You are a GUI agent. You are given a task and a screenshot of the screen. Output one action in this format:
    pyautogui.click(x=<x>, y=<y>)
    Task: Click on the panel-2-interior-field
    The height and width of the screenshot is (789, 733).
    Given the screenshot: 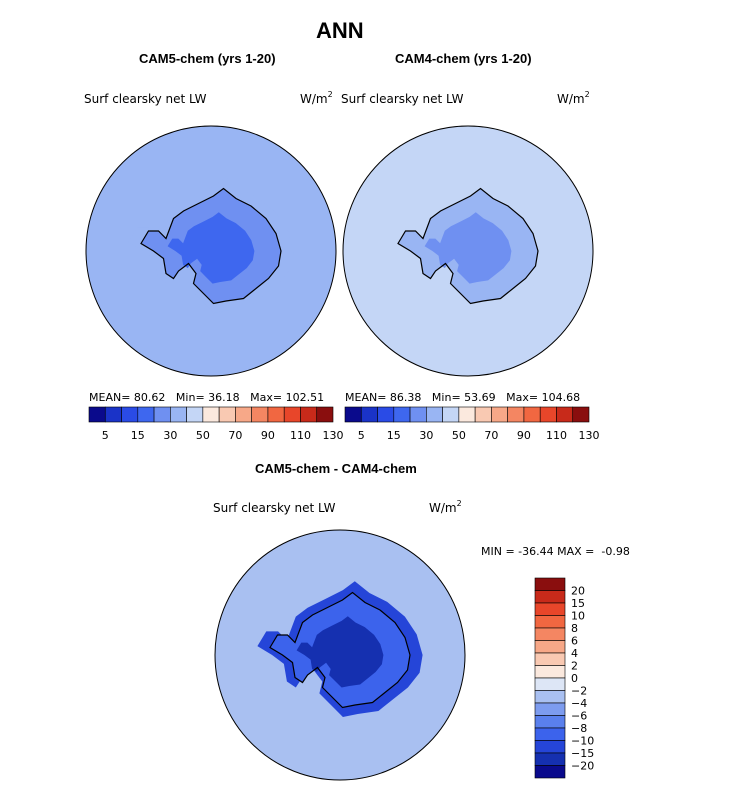 What is the action you would take?
    pyautogui.click(x=468, y=248)
    